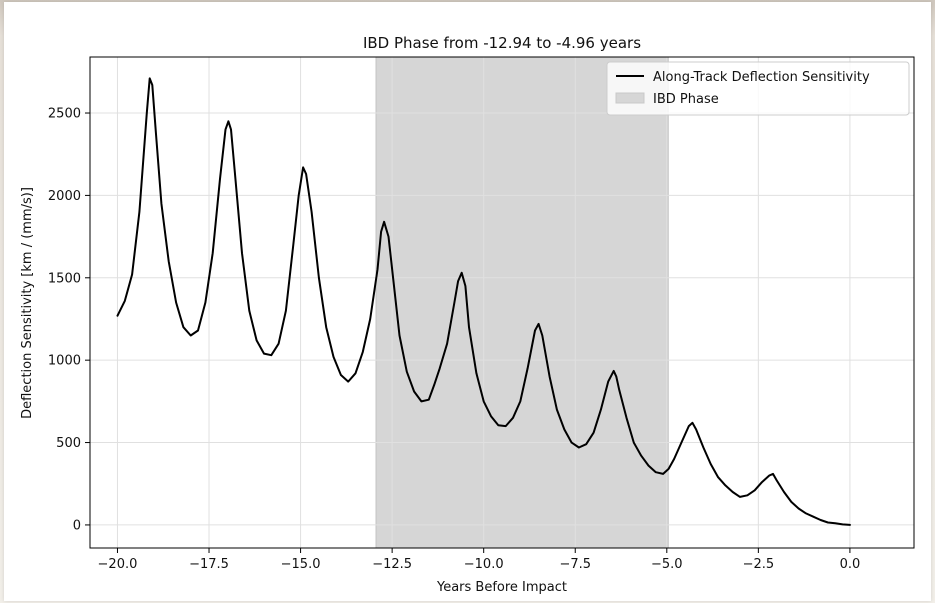  Describe the element at coordinates (27, 303) in the screenshot. I see `y-axis-label: Deflection Sensitivity [km / (mm/s)]` at that location.